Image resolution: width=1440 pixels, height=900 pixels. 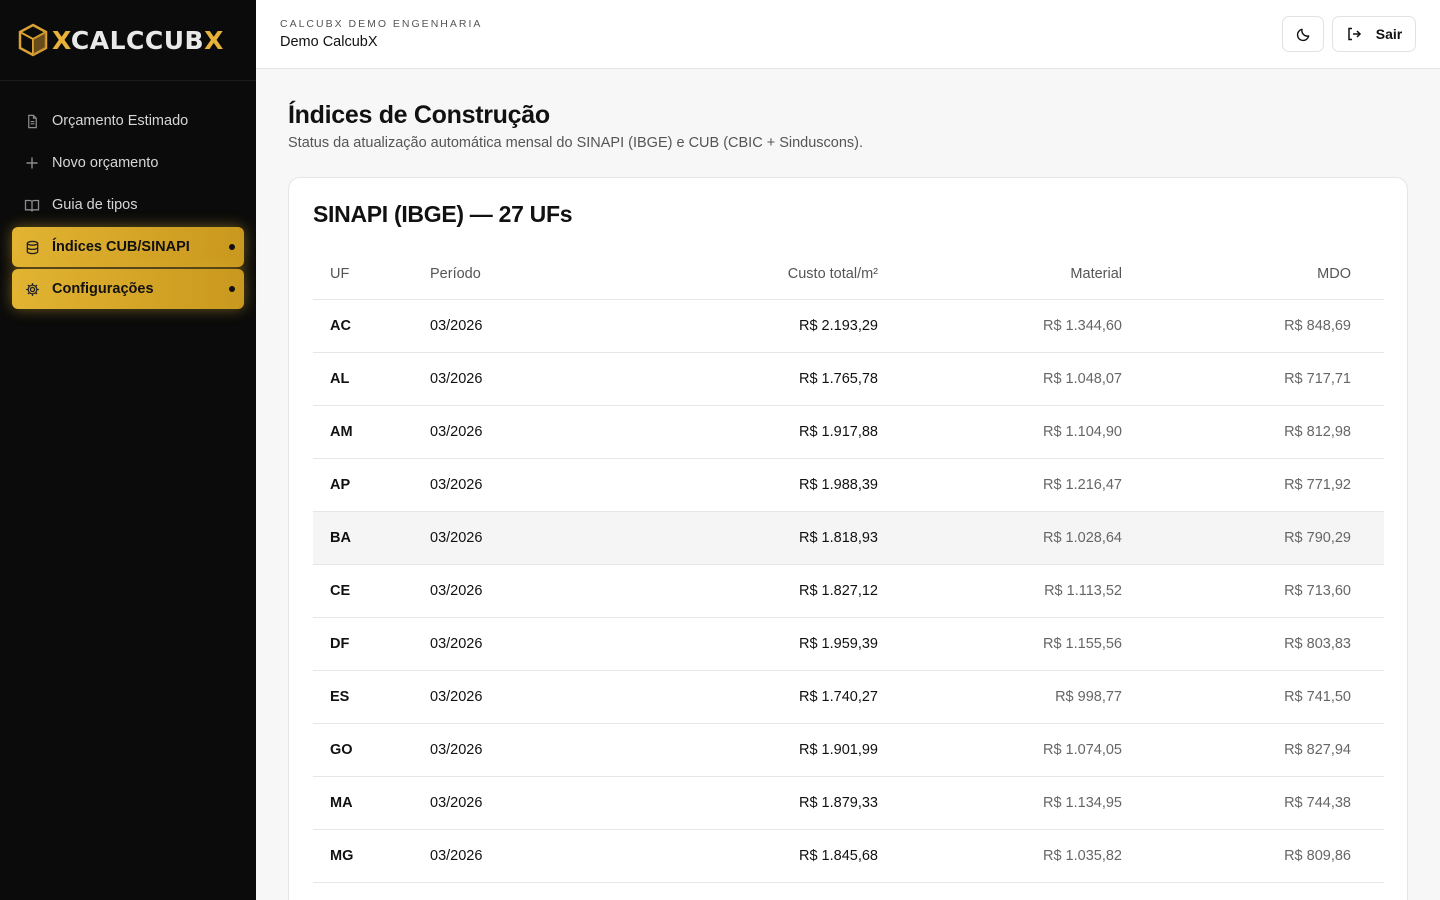 I want to click on logout-button: Sair, so click(x=1374, y=34).